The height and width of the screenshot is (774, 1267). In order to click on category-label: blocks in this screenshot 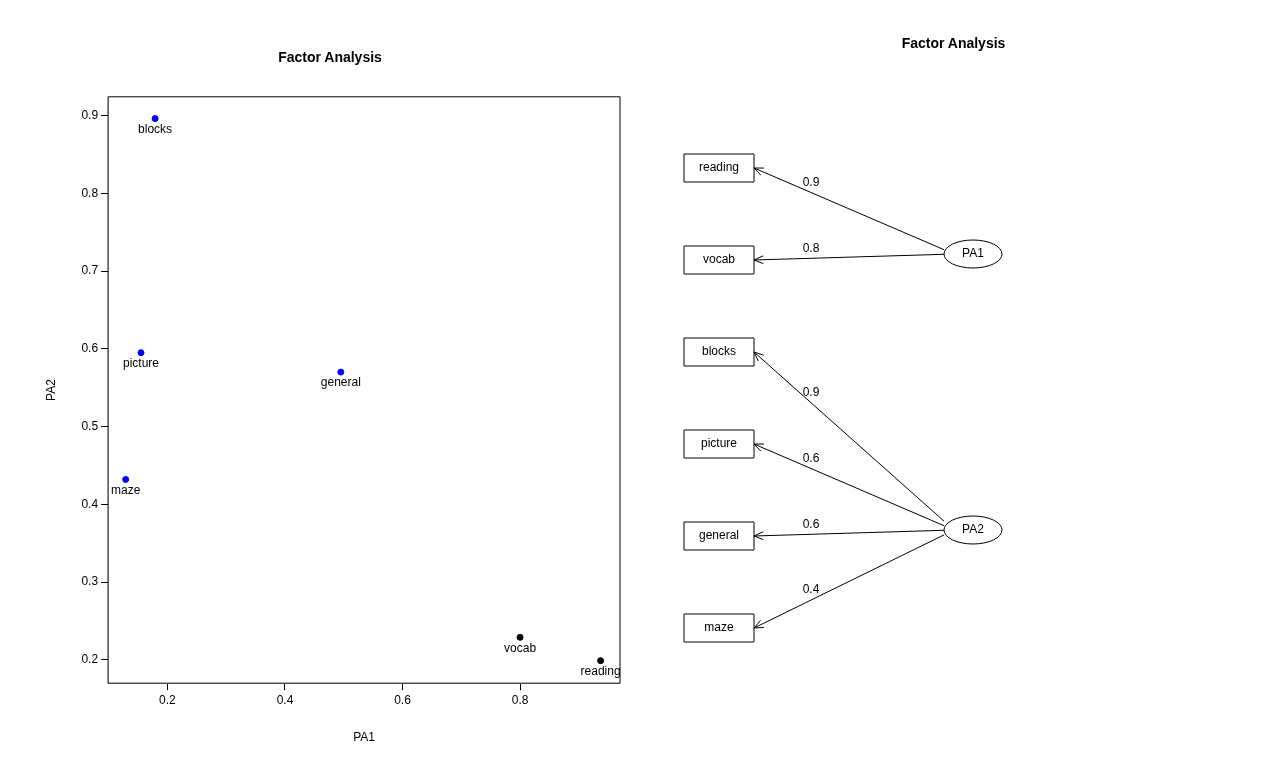, I will do `click(719, 351)`.